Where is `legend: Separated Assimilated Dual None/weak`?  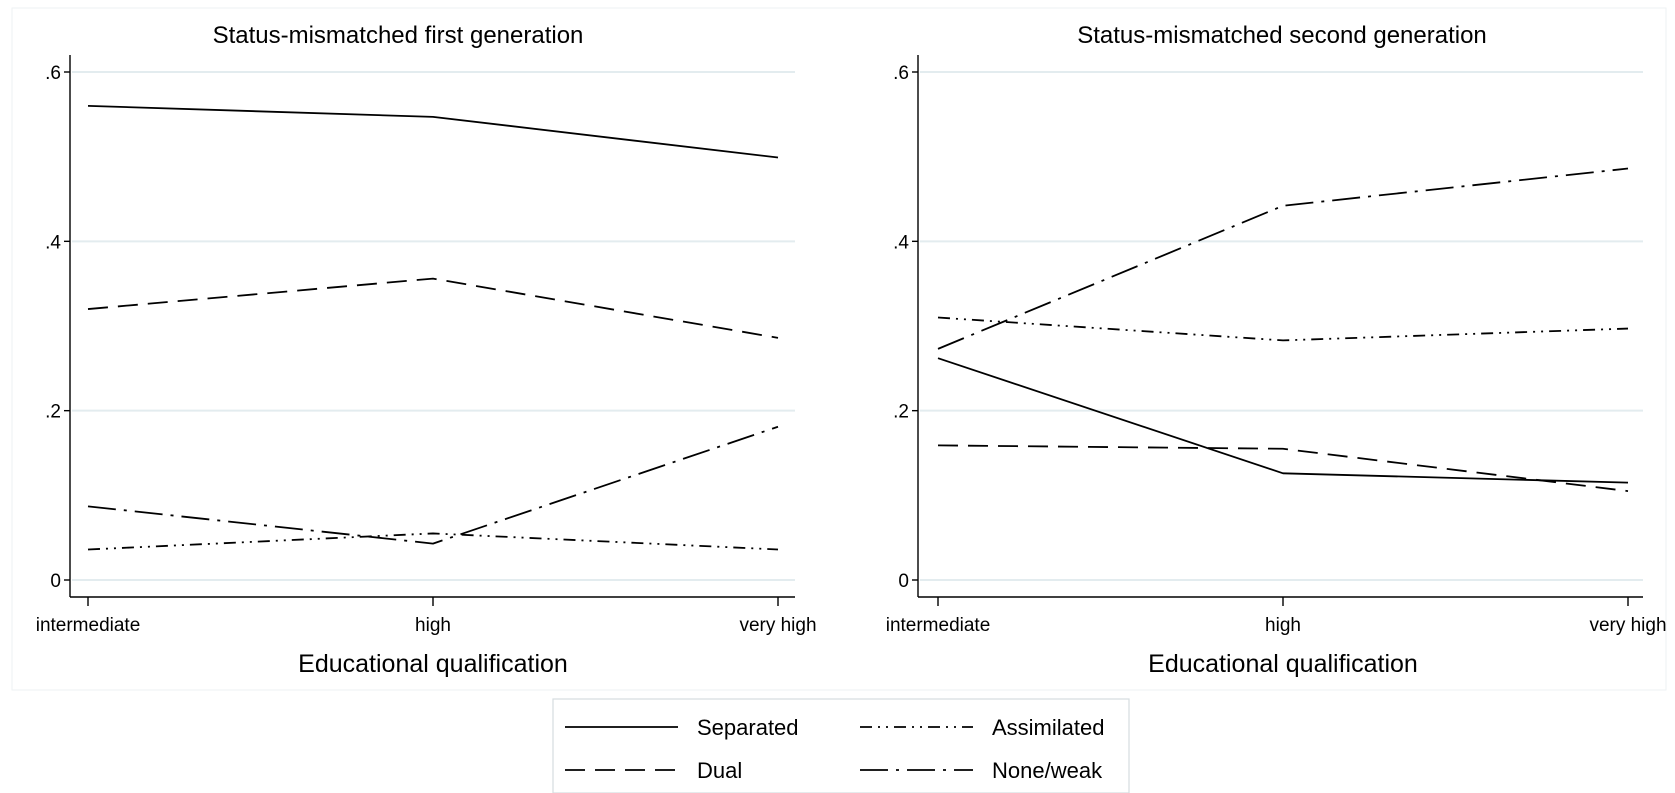 legend: Separated Assimilated Dual None/weak is located at coordinates (841, 745).